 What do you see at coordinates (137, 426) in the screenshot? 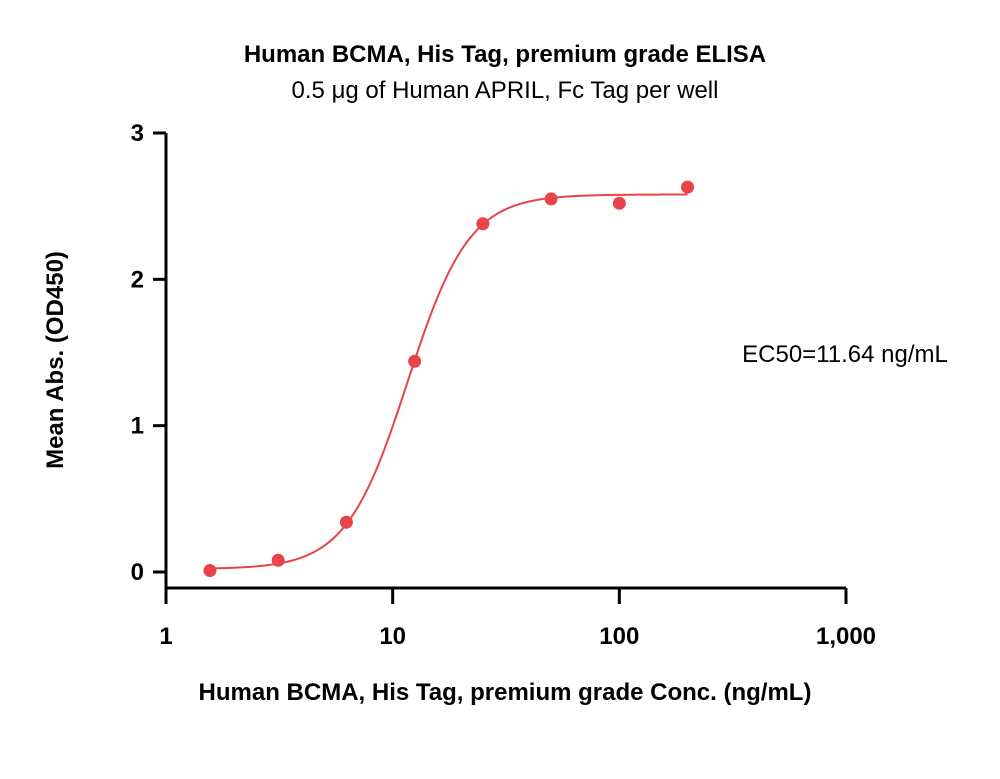
I see `y-tick-label: 1` at bounding box center [137, 426].